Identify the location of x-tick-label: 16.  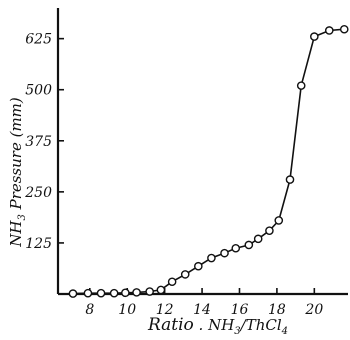
(240, 310).